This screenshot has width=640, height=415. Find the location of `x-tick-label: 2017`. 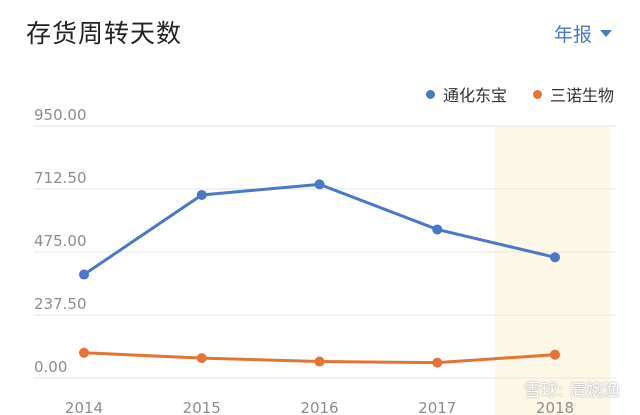

x-tick-label: 2017 is located at coordinates (437, 407).